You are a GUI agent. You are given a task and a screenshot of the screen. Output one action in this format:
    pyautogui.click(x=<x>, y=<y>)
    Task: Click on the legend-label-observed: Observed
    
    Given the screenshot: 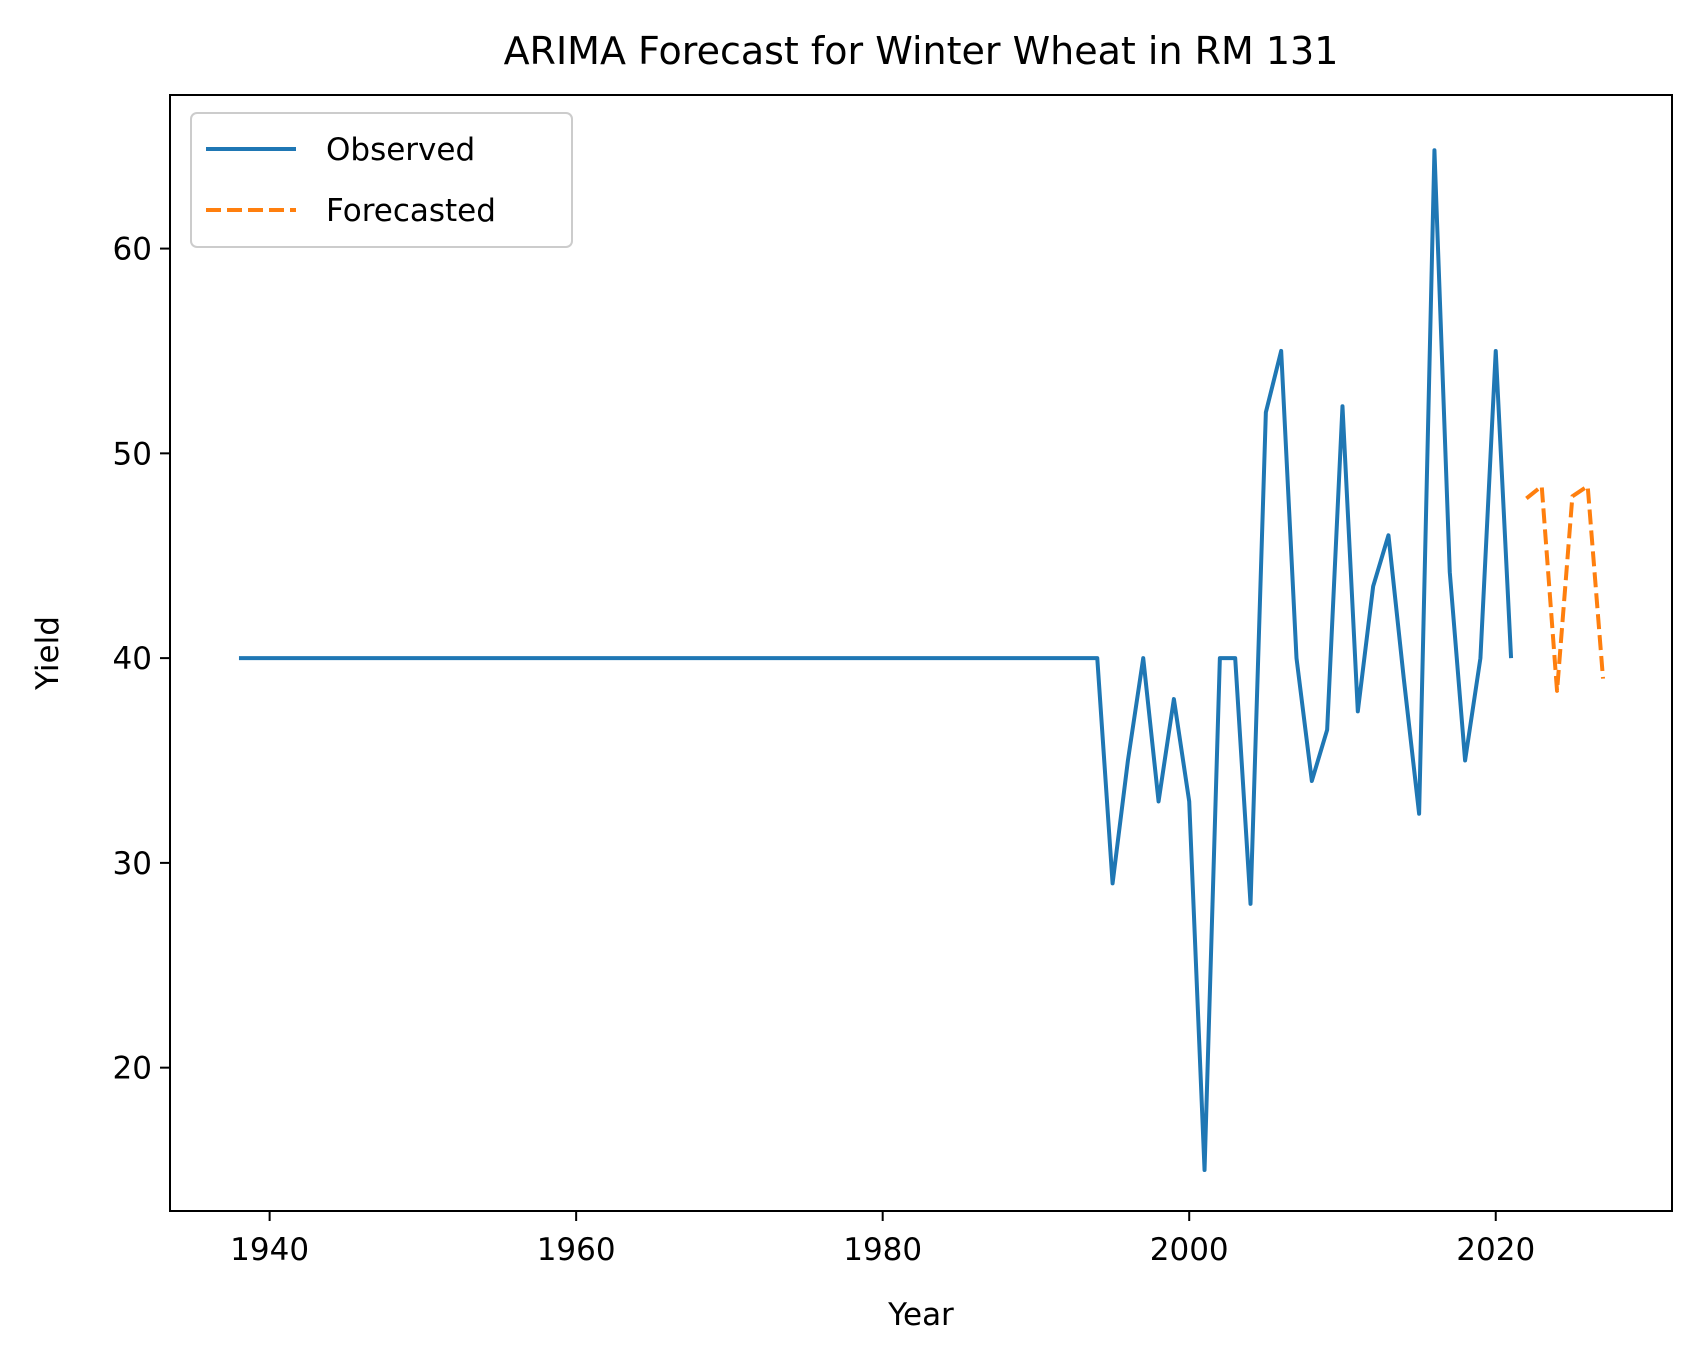 What is the action you would take?
    pyautogui.click(x=400, y=150)
    